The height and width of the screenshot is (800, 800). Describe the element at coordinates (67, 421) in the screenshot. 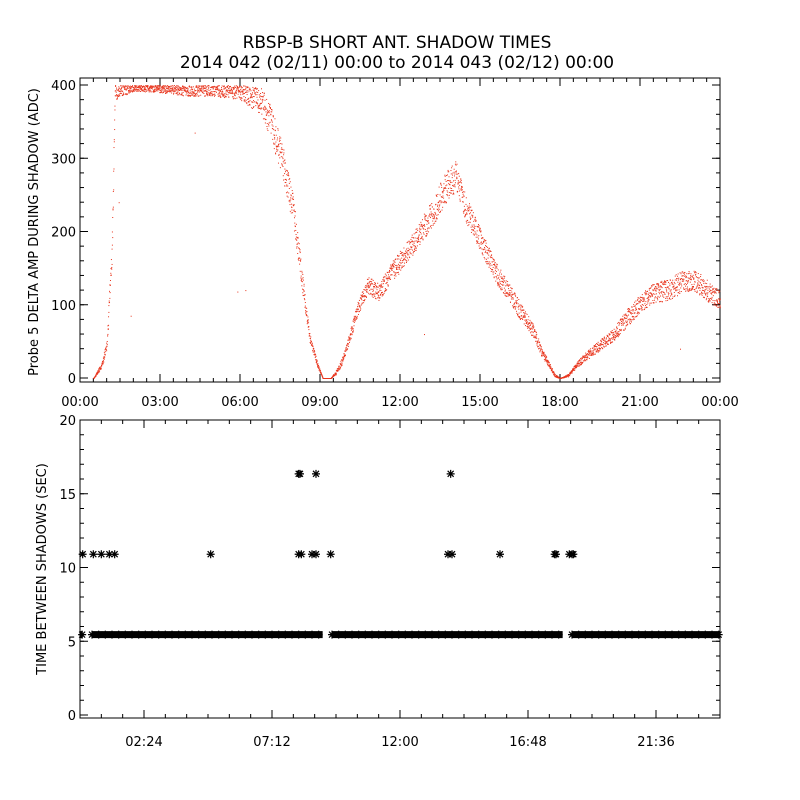

I see `panel2-y-tick-label: 20` at that location.